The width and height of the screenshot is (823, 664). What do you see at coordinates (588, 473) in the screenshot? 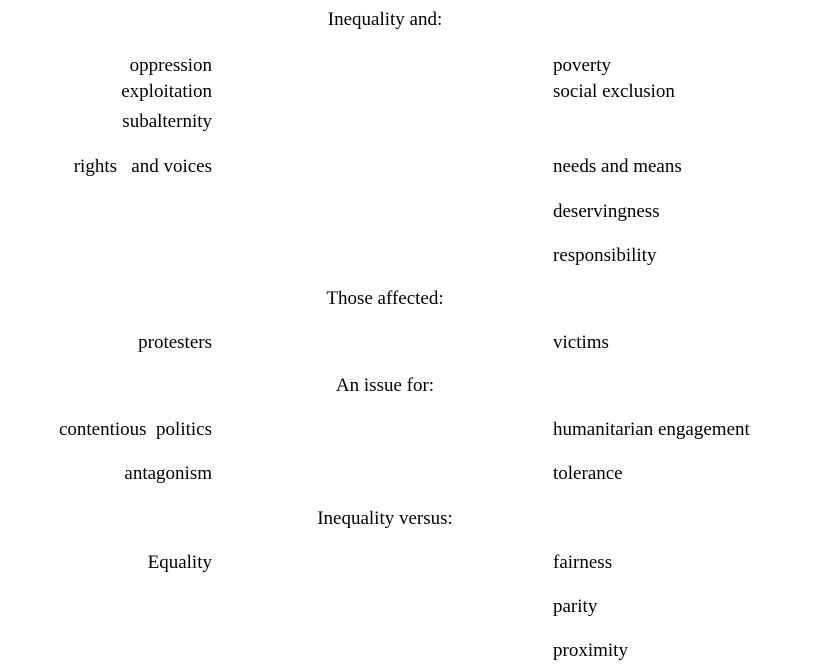
I see `right-item: tolerance` at bounding box center [588, 473].